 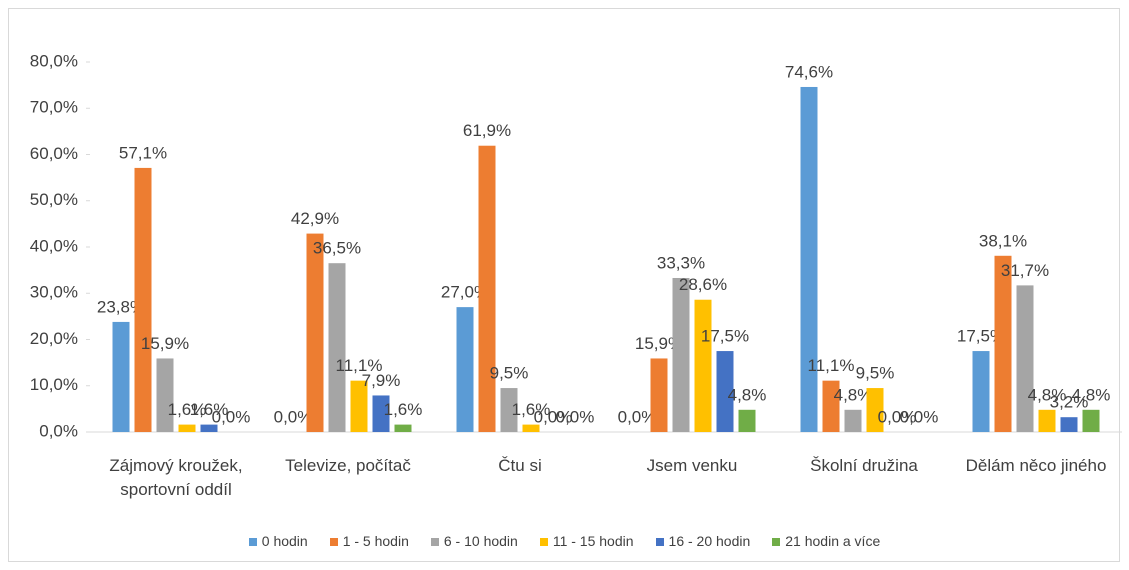 I want to click on data-label: 7,9%, so click(x=381, y=380).